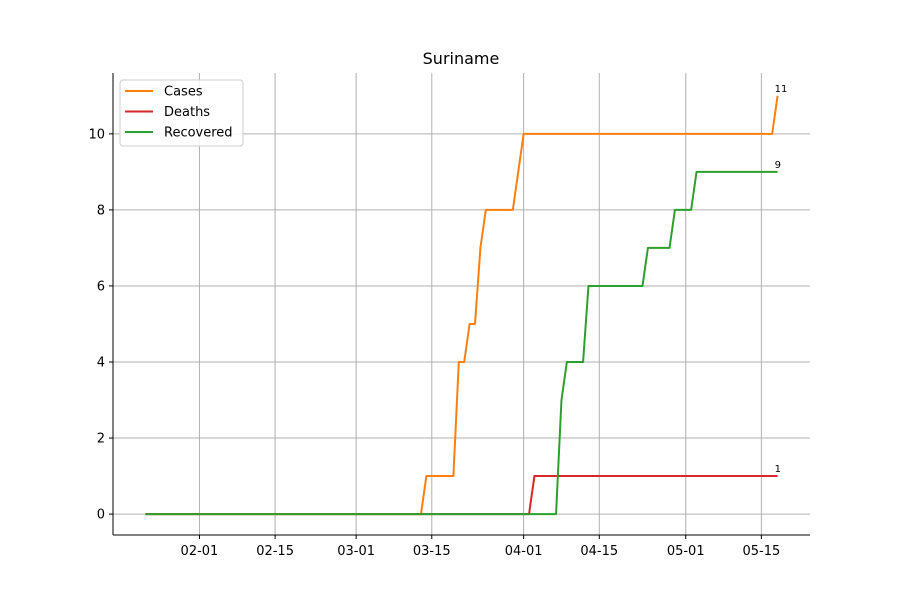 This screenshot has width=900, height=600. I want to click on y-tick-label: 4, so click(101, 362).